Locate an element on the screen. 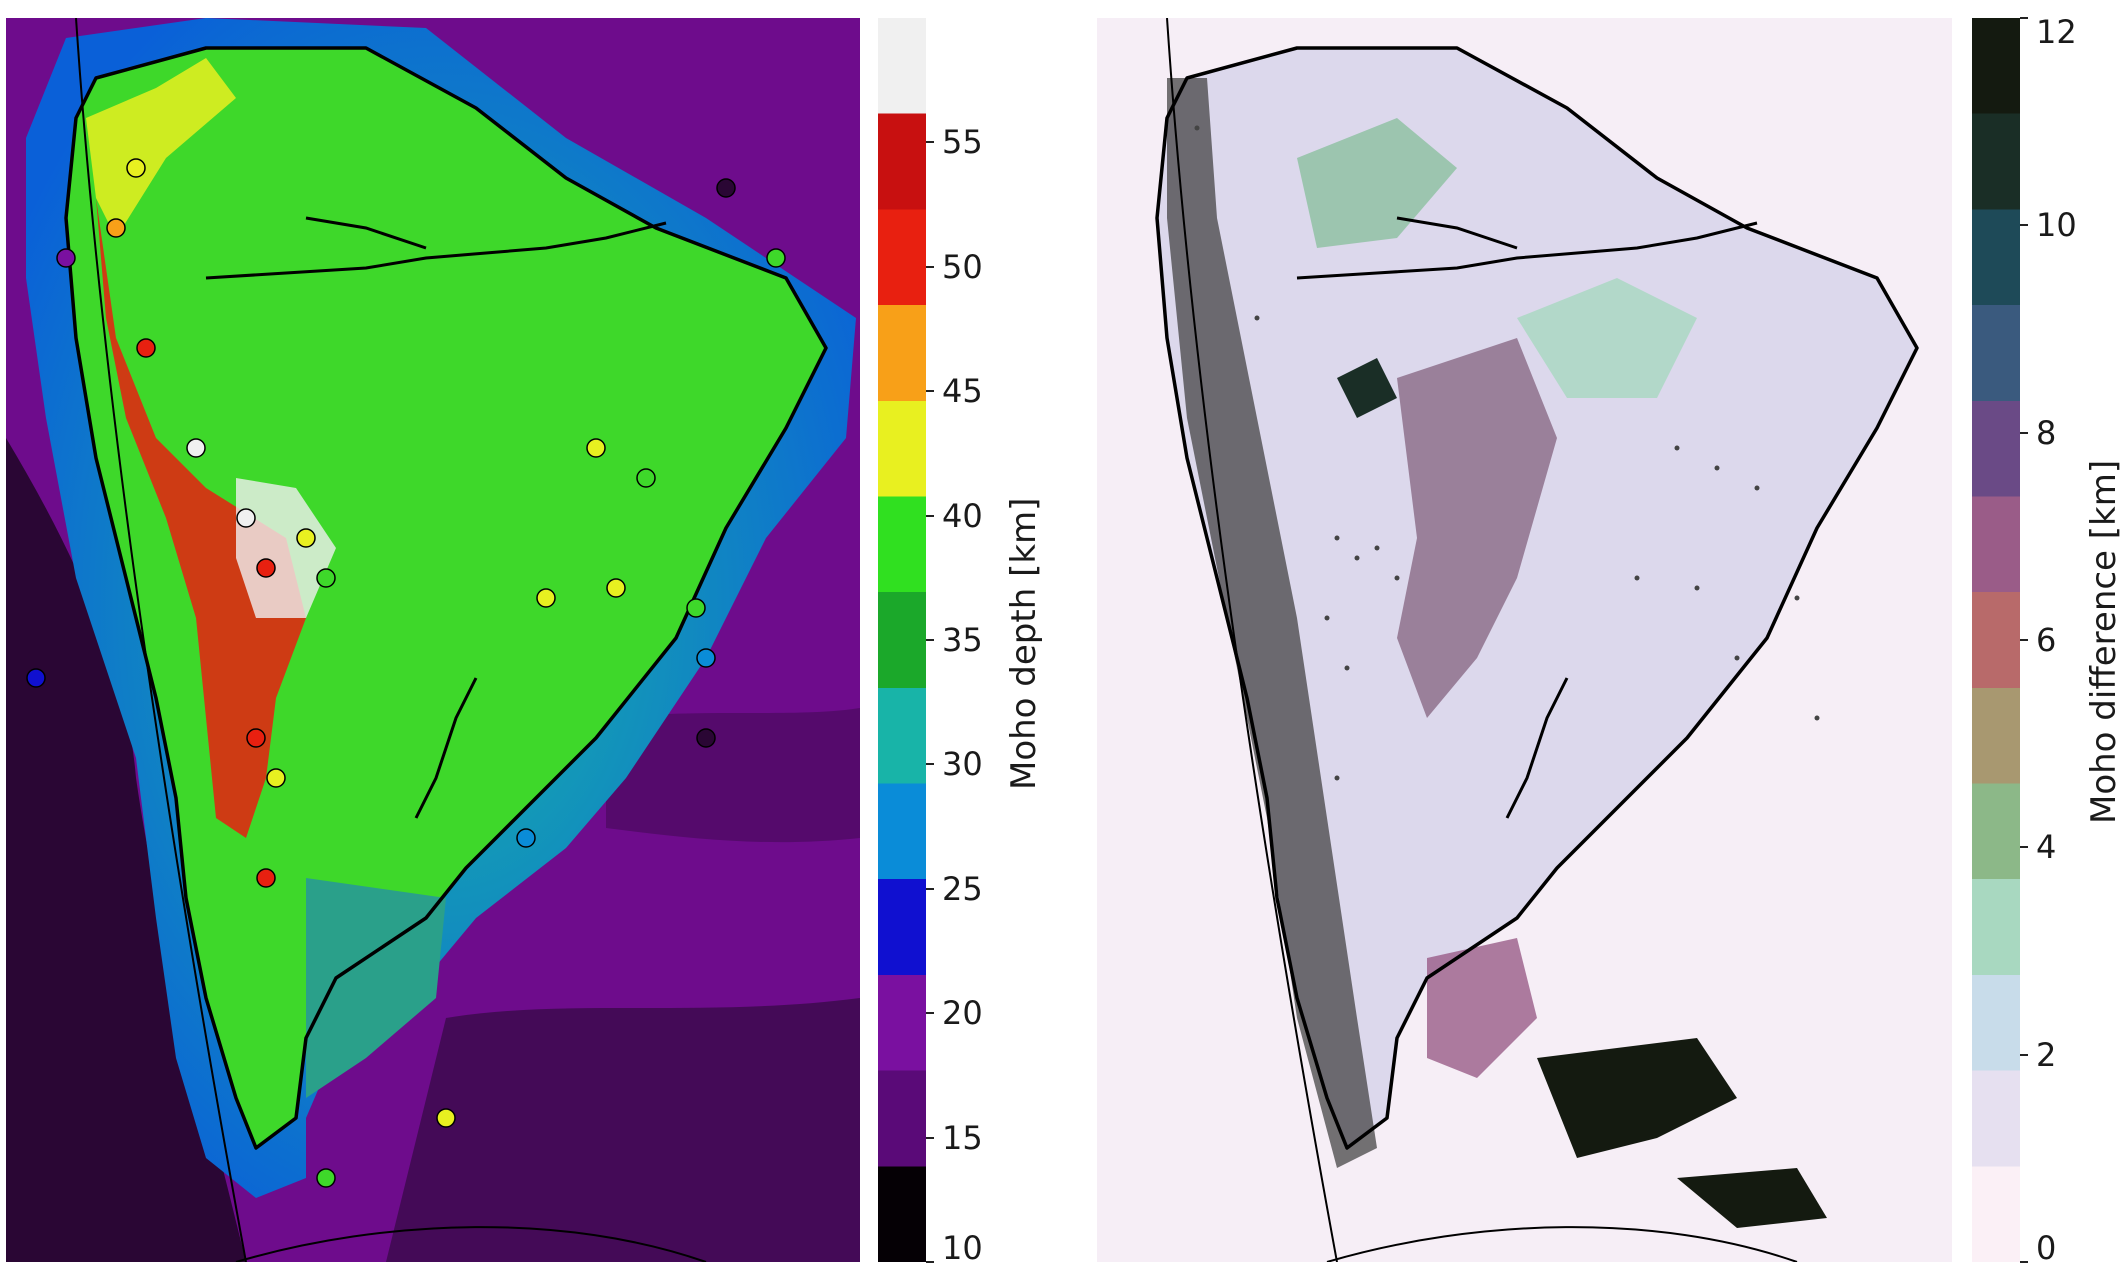 The width and height of the screenshot is (2128, 1280). colorbar-tick-label: 40 is located at coordinates (962, 515).